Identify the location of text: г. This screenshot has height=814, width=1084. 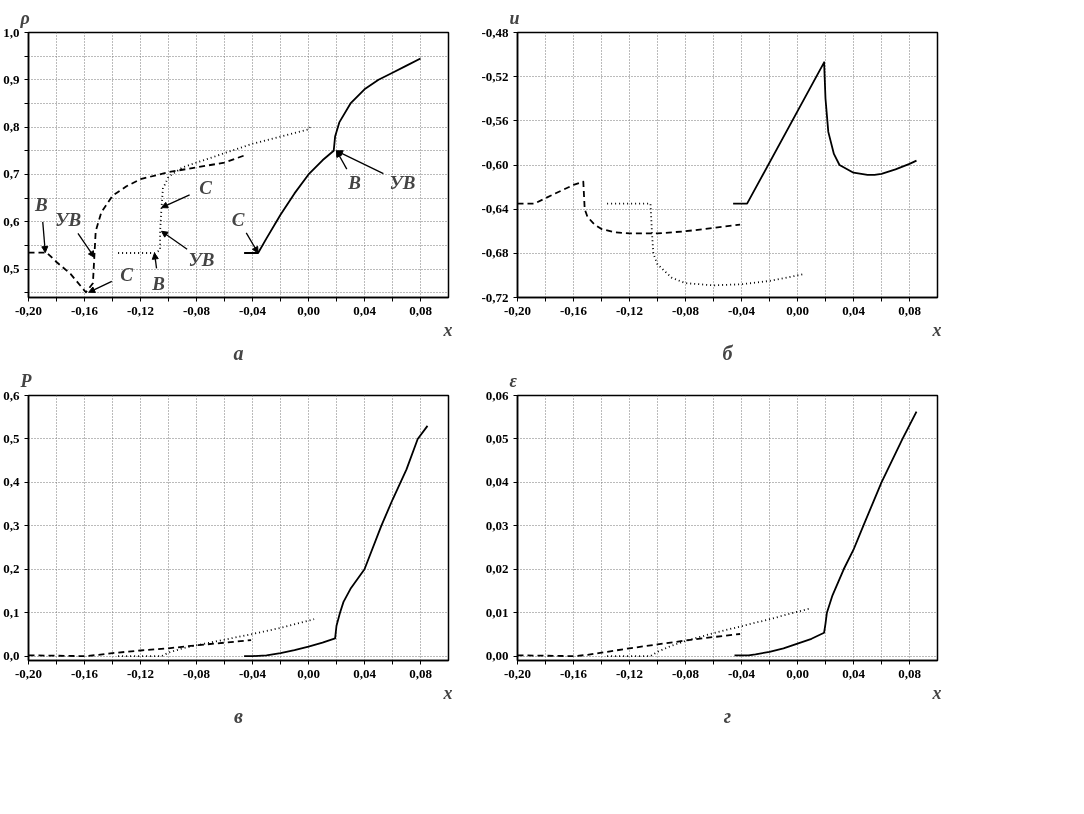
(727, 715).